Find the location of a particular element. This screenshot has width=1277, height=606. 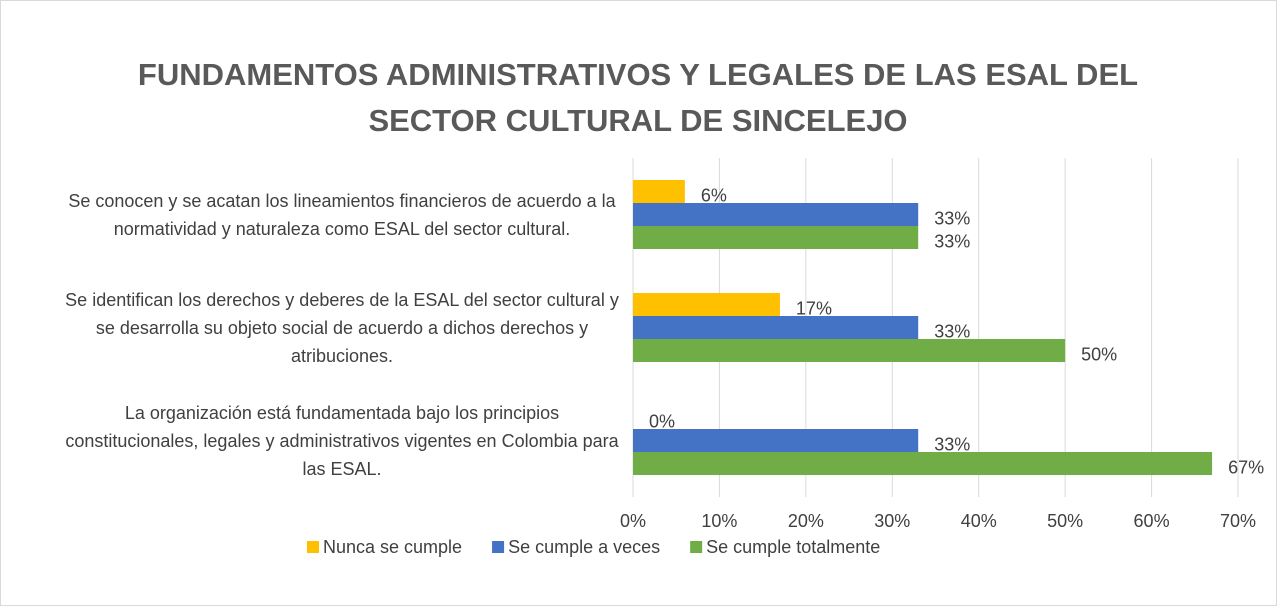

x-tick-label: 30% is located at coordinates (892, 521).